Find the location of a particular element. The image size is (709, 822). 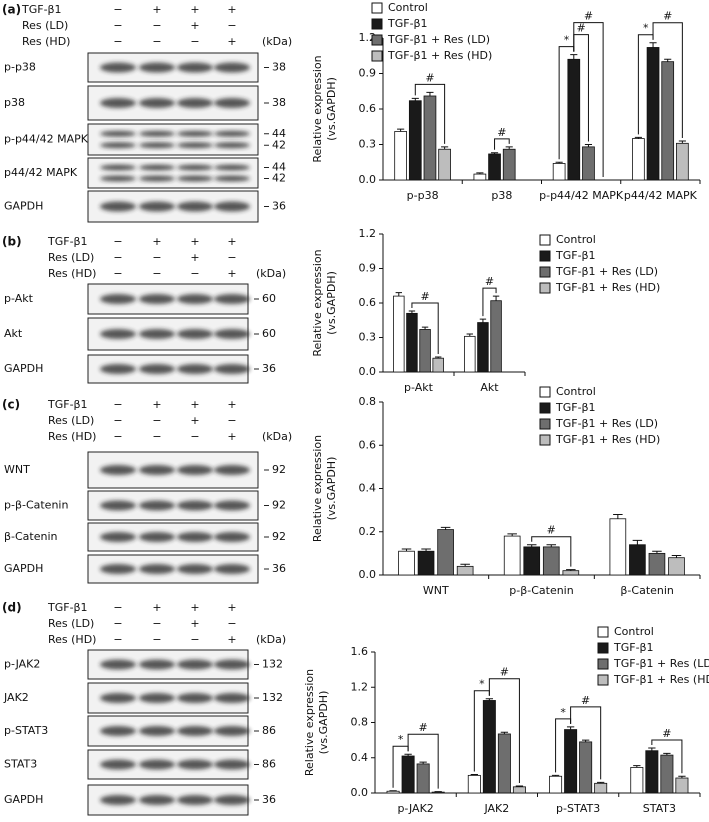

mw-label: 92 is located at coordinates (279, 469).